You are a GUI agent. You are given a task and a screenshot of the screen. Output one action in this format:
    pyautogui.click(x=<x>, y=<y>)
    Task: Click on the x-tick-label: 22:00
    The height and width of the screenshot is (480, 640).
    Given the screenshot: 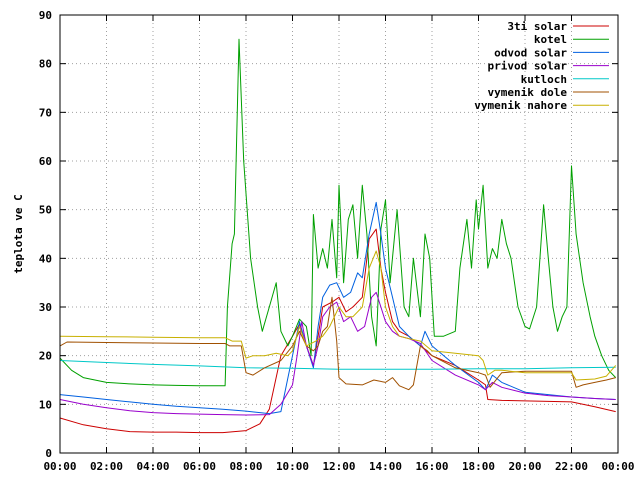 What is the action you would take?
    pyautogui.click(x=571, y=466)
    